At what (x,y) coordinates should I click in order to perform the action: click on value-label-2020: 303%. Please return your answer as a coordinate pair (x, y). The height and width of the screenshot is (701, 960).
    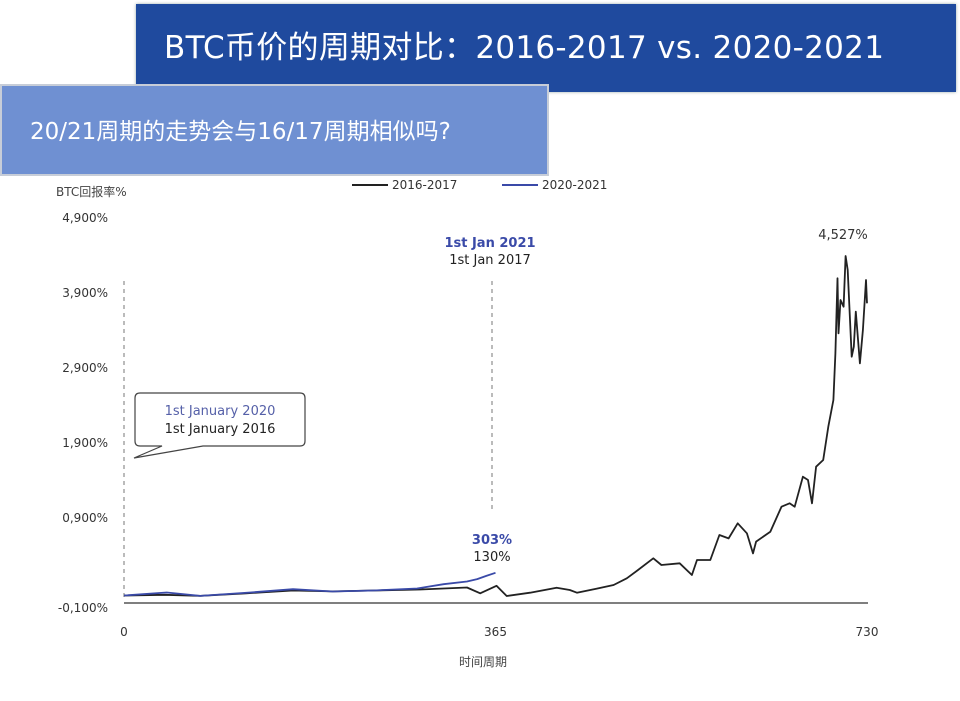
    Looking at the image, I should click on (492, 540).